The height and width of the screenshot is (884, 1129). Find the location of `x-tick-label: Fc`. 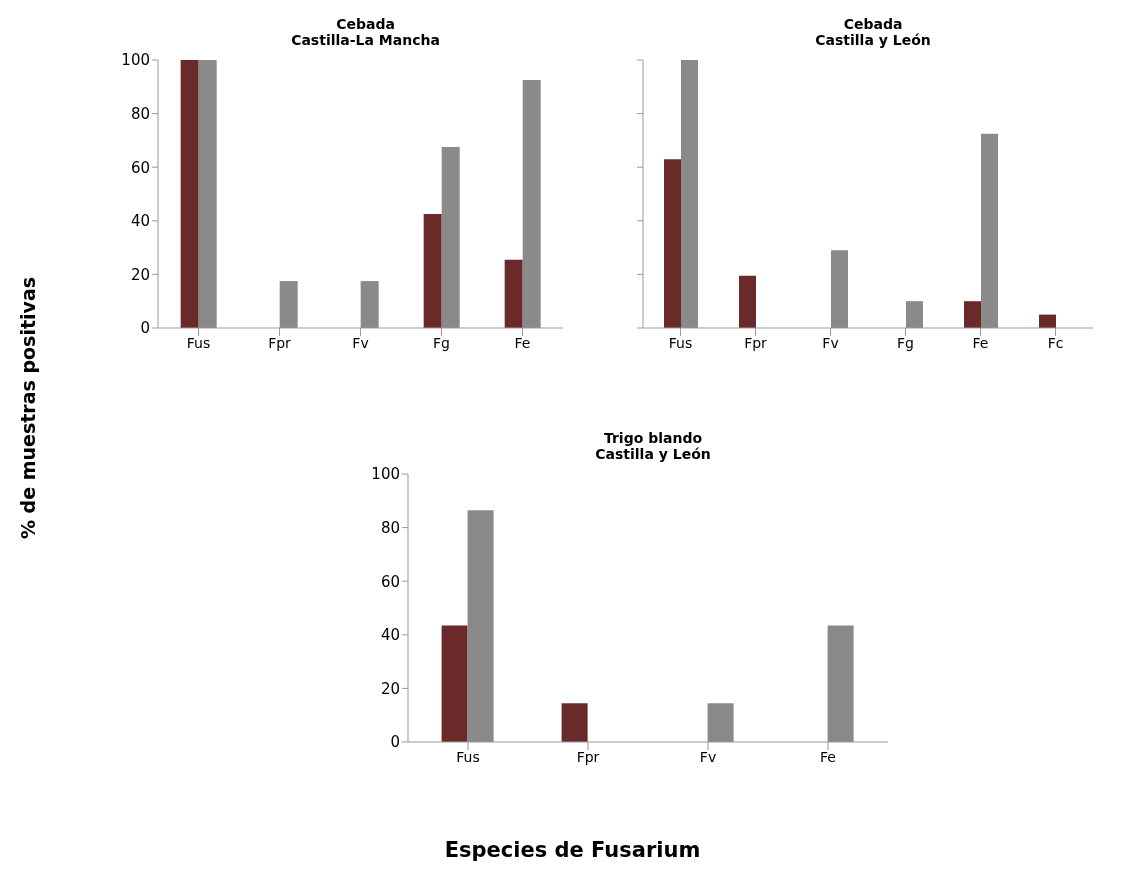

x-tick-label: Fc is located at coordinates (1055, 342).